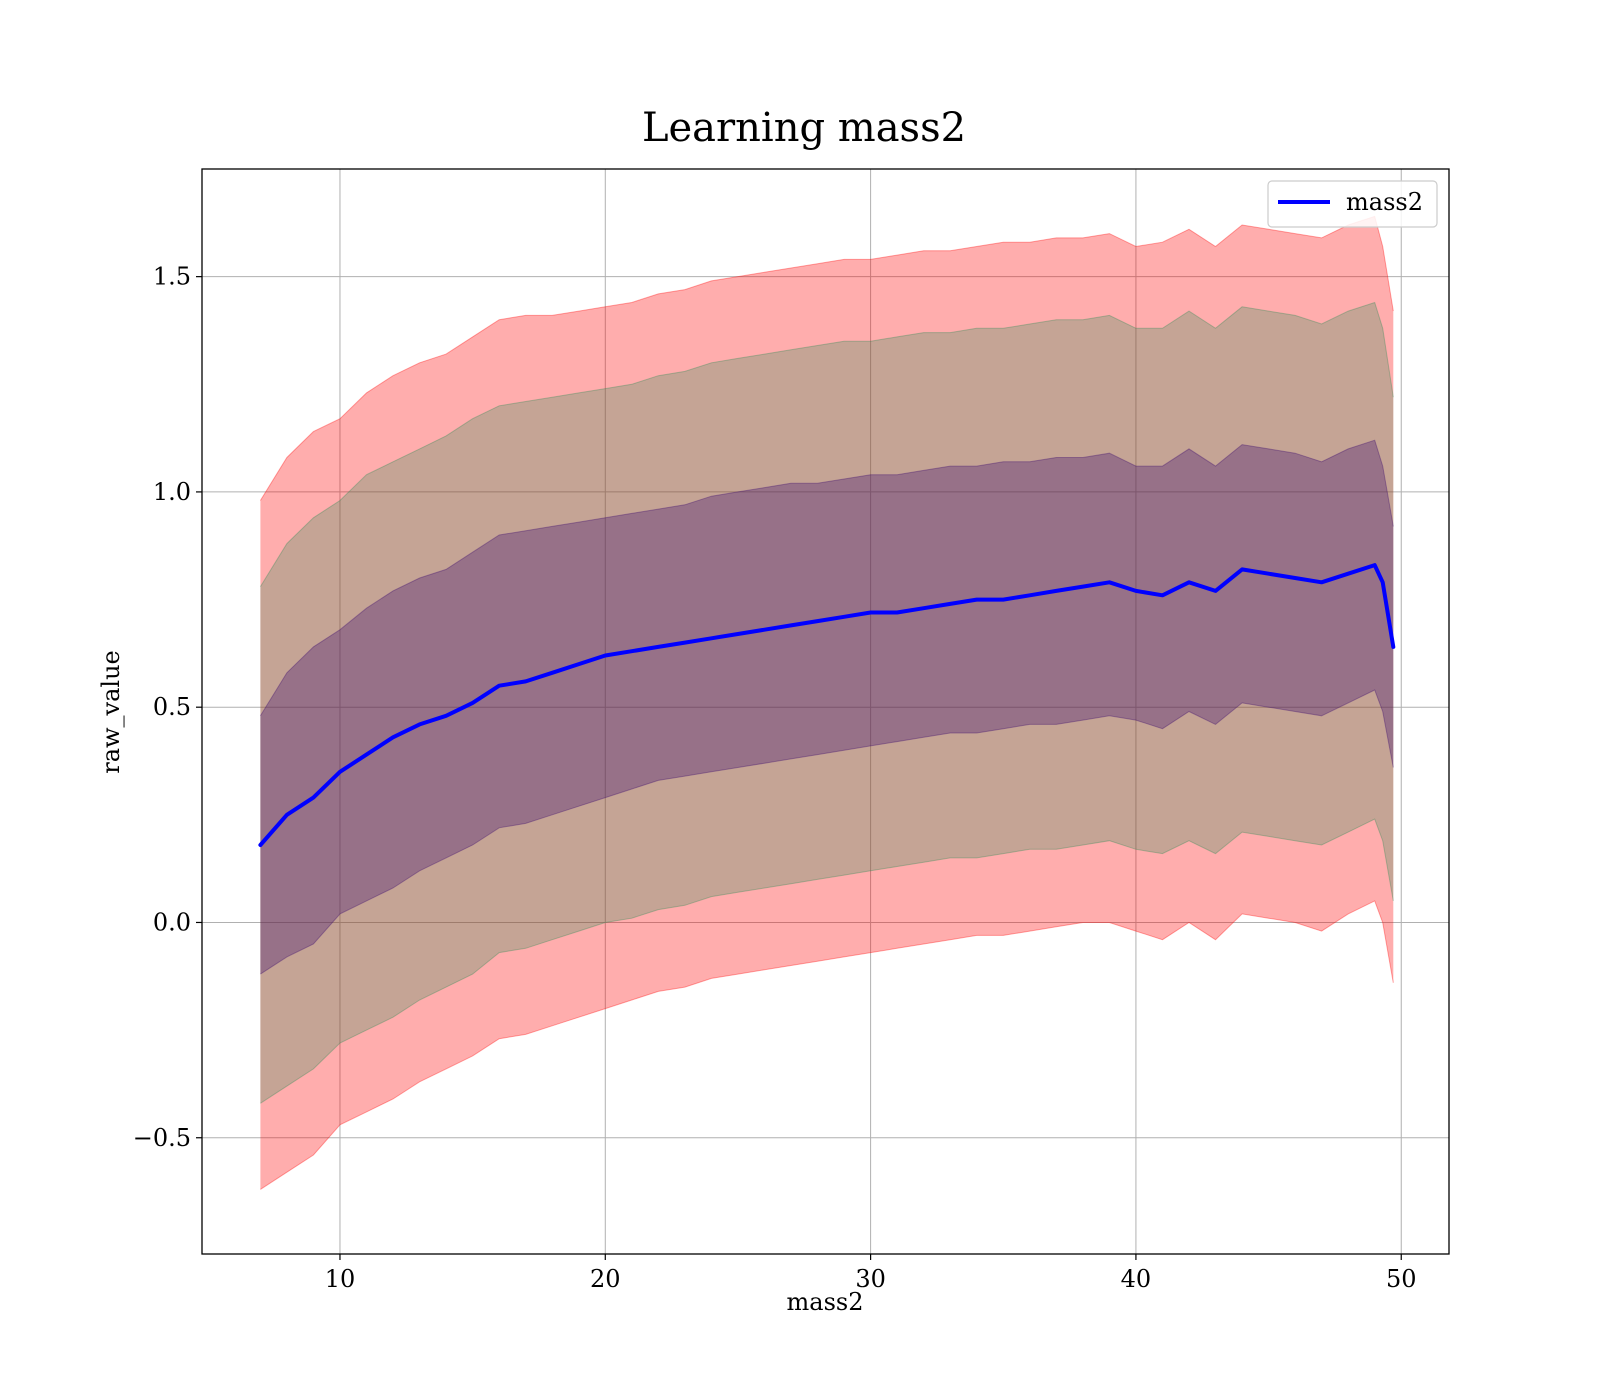 The image size is (1600, 1400). I want to click on y-axis-ticks: −0.5 0.0 0.5 1.0 1.5, so click(167, 707).